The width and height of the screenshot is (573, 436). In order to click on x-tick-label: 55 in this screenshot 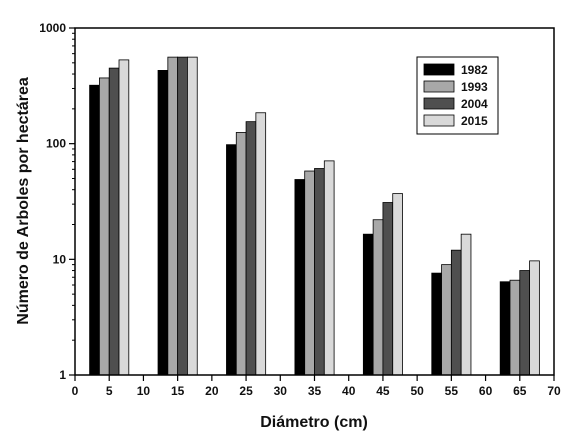, I will do `click(452, 391)`.